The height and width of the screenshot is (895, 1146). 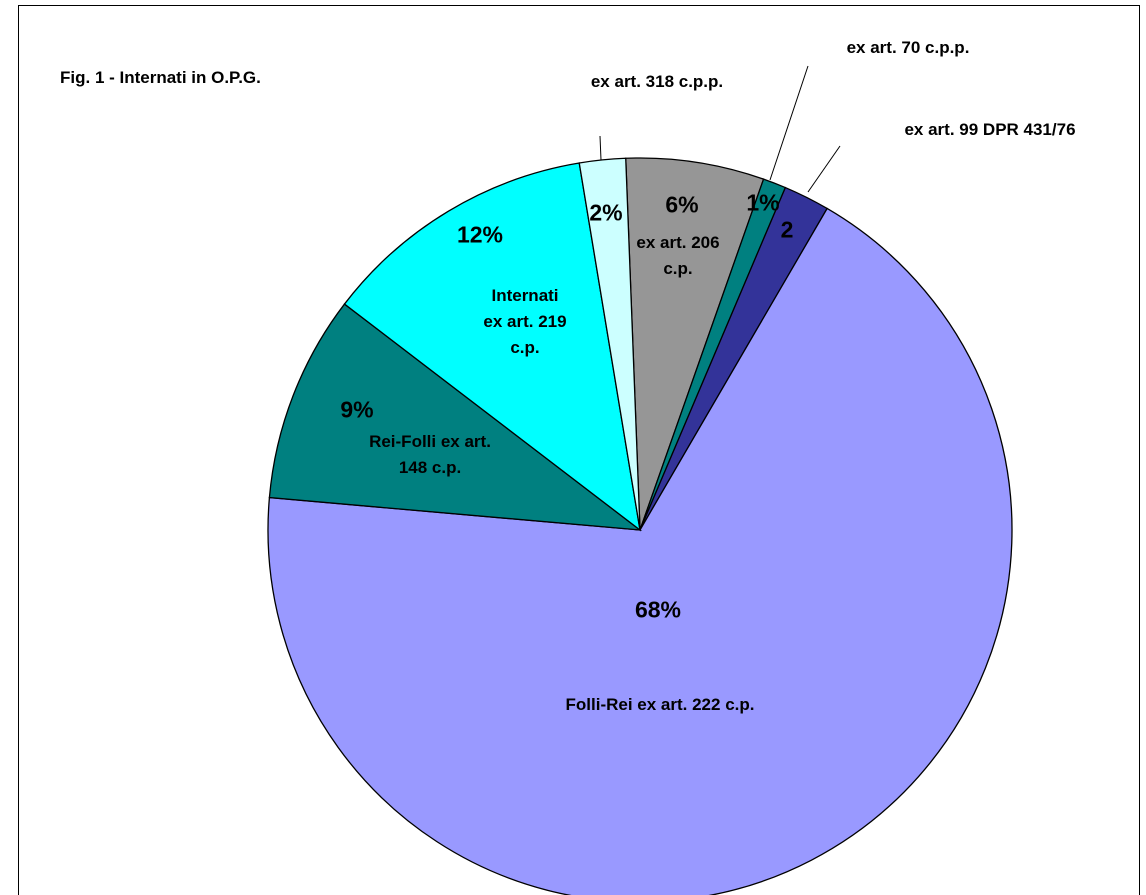 What do you see at coordinates (660, 704) in the screenshot?
I see `slice-label: Folli-Rei ex art. 222 c.p.` at bounding box center [660, 704].